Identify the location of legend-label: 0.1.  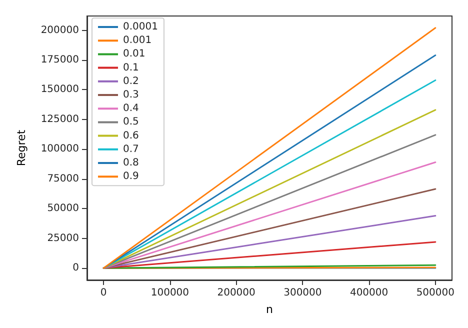
(131, 68).